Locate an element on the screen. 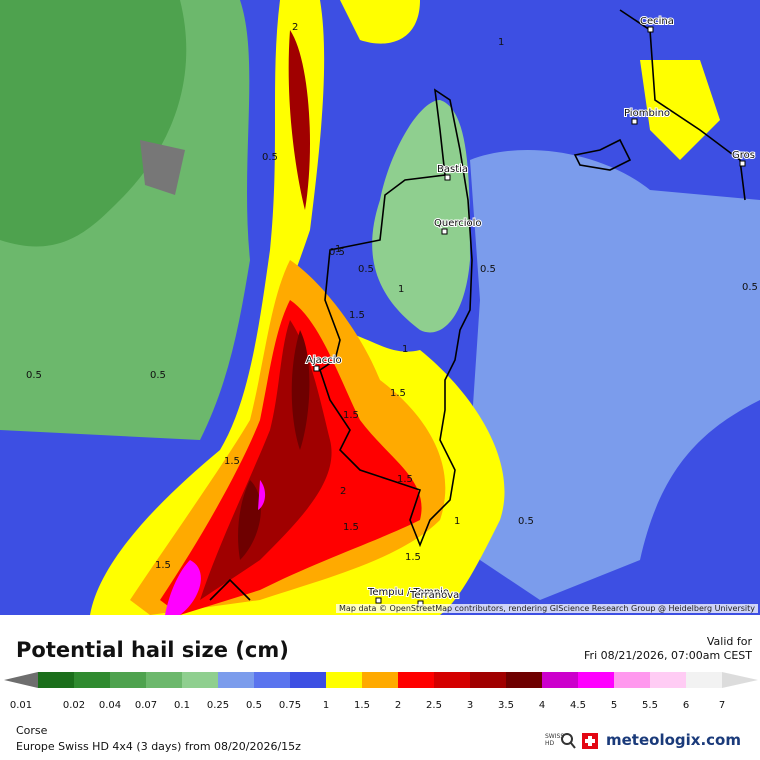 The width and height of the screenshot is (760, 760). legend-label: 1.5 is located at coordinates (362, 705).